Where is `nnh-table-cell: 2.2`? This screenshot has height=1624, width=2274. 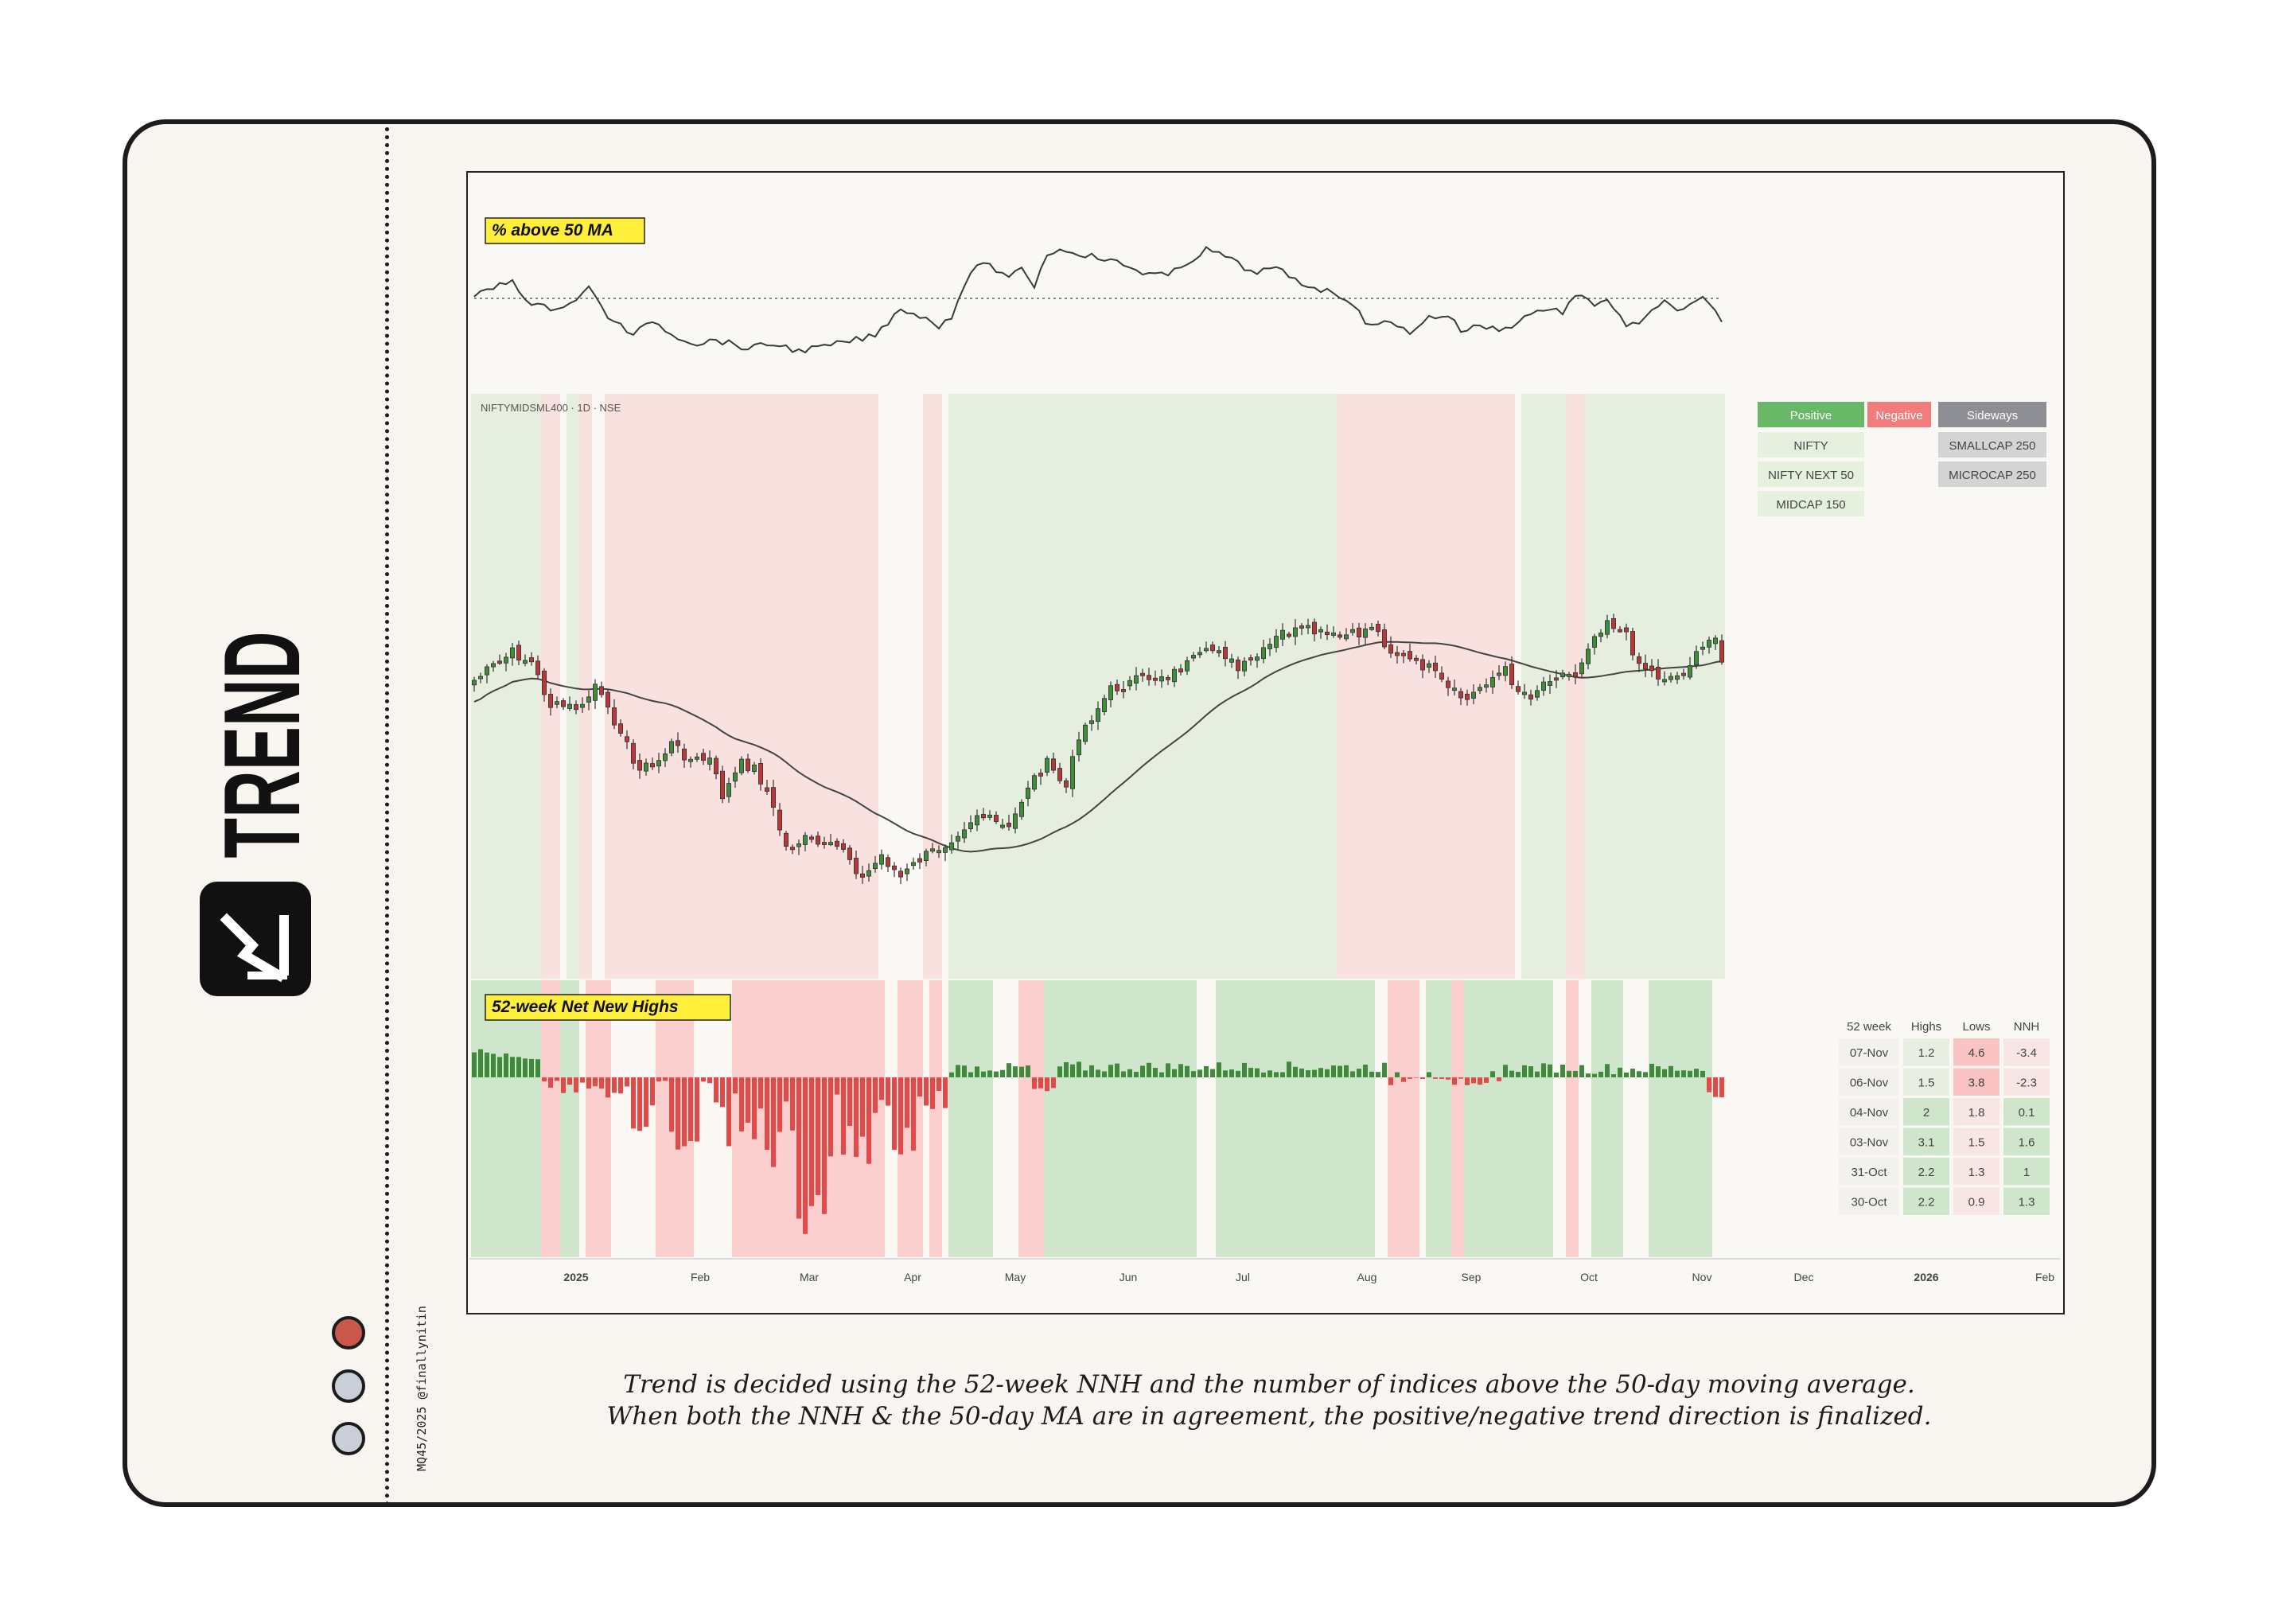
nnh-table-cell: 2.2 is located at coordinates (1926, 1172).